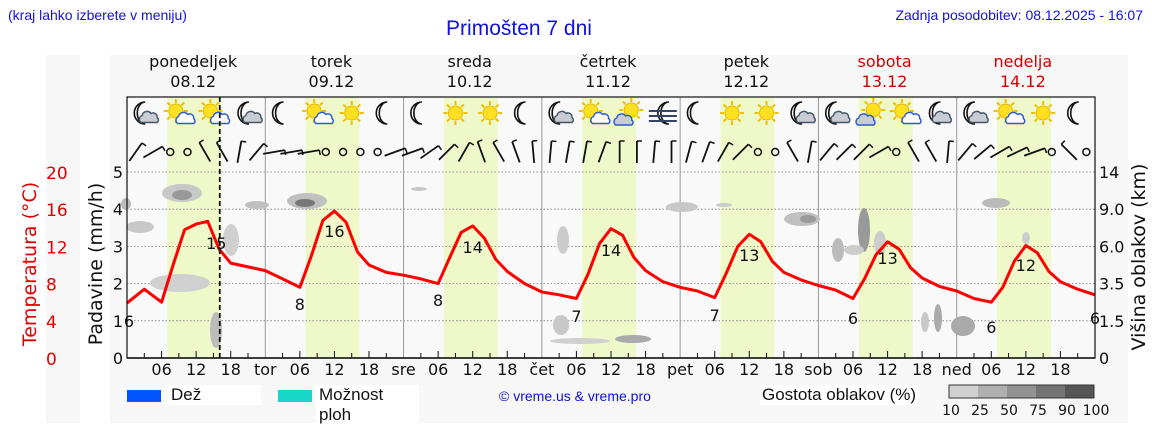  I want to click on temperature-axis-panel, so click(63, 239).